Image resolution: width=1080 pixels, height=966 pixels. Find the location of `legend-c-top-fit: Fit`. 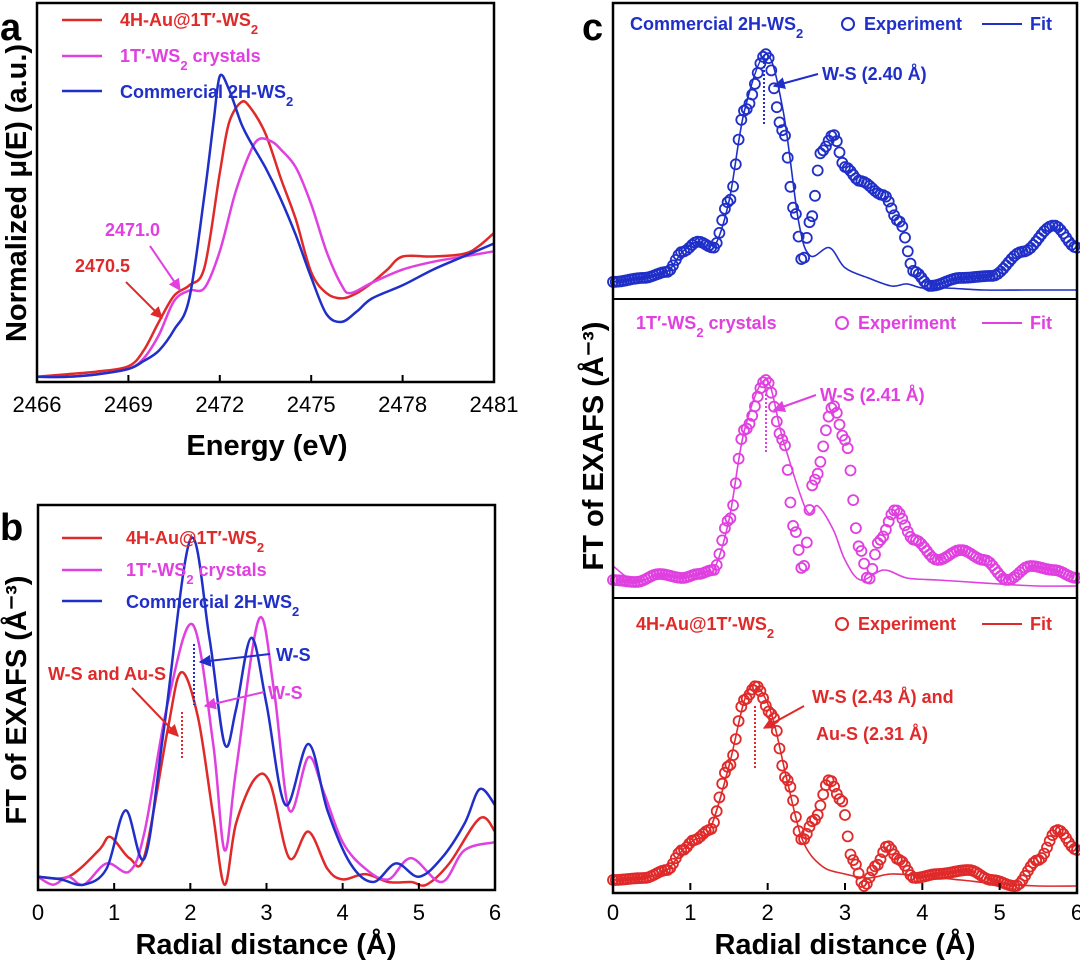

legend-c-top-fit: Fit is located at coordinates (1041, 24).